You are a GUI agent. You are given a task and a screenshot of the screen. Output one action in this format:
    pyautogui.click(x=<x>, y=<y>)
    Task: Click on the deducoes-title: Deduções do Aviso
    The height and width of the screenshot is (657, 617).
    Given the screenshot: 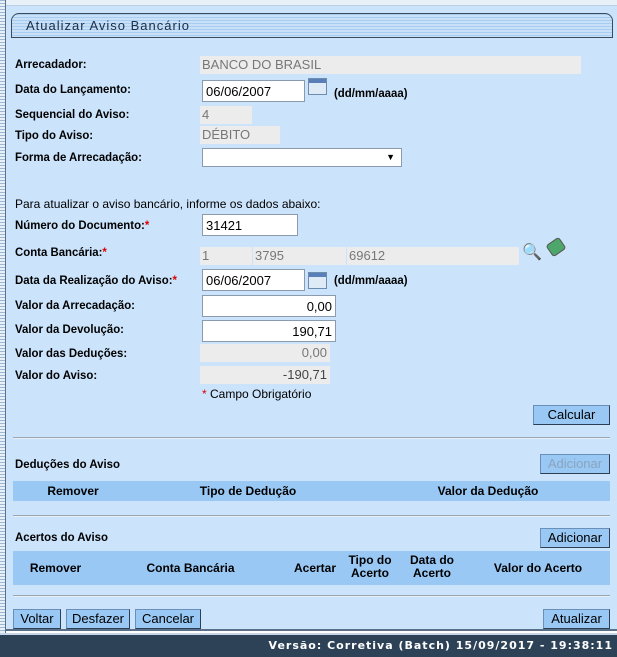 What is the action you would take?
    pyautogui.click(x=67, y=464)
    